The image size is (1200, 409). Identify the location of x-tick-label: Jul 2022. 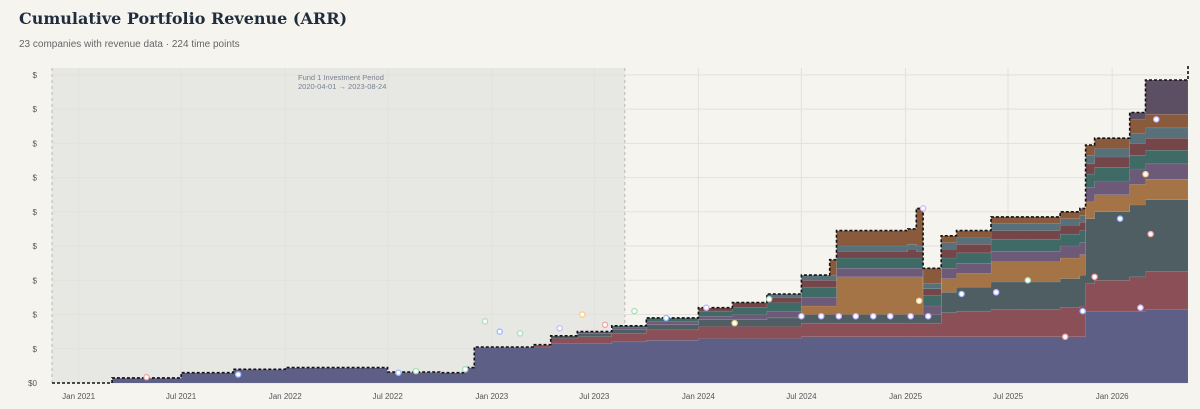
(388, 396).